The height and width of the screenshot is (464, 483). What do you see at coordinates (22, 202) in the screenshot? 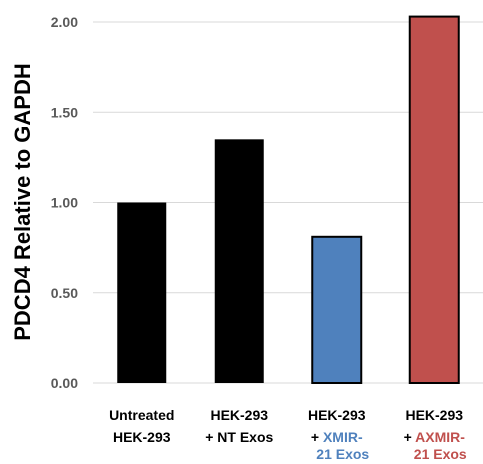
I see `y-axis-label: PDCD4 Relative to GAPDH` at bounding box center [22, 202].